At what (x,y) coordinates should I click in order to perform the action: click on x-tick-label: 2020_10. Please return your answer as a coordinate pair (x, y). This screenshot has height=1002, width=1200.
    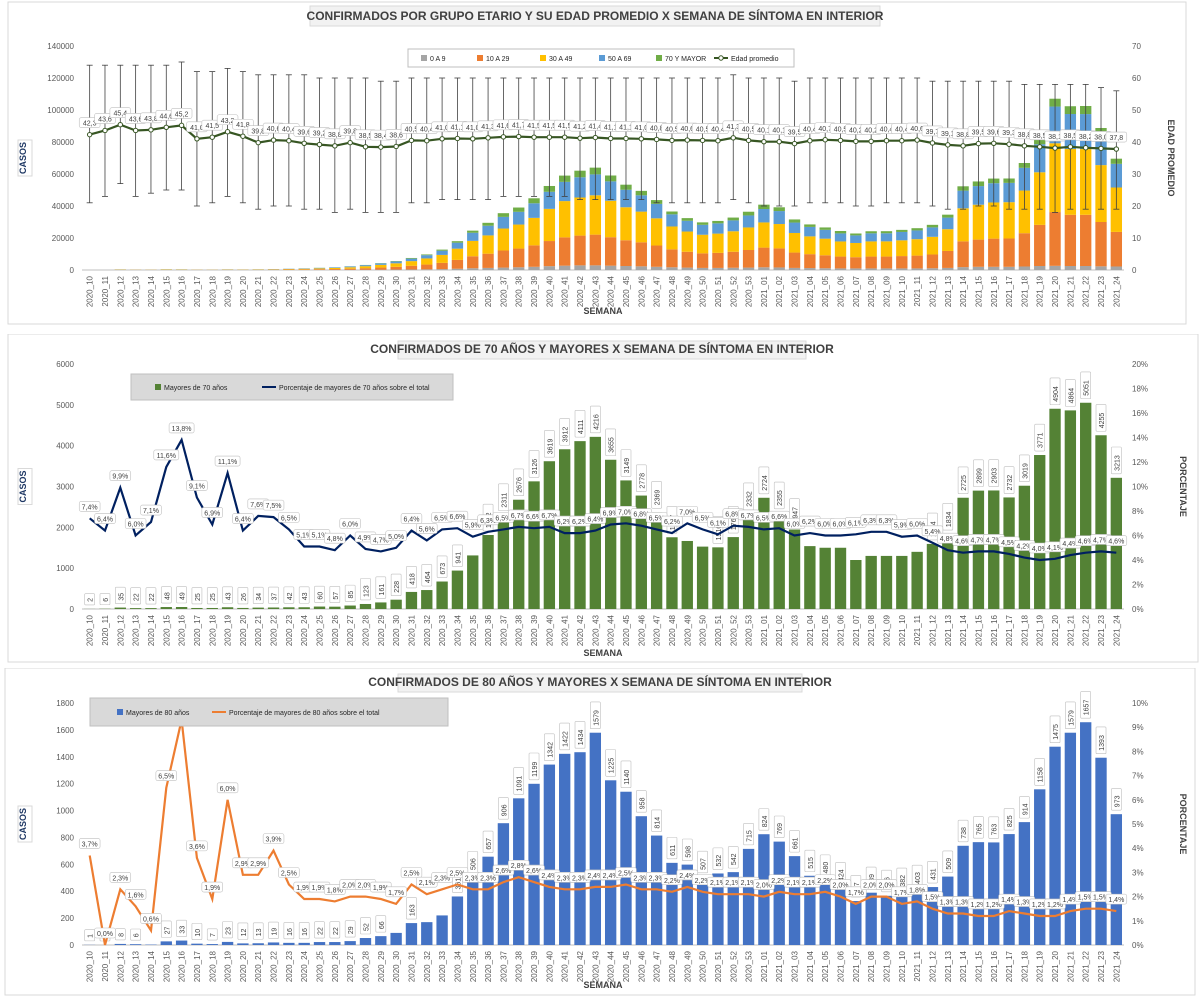
    Looking at the image, I should click on (90, 966).